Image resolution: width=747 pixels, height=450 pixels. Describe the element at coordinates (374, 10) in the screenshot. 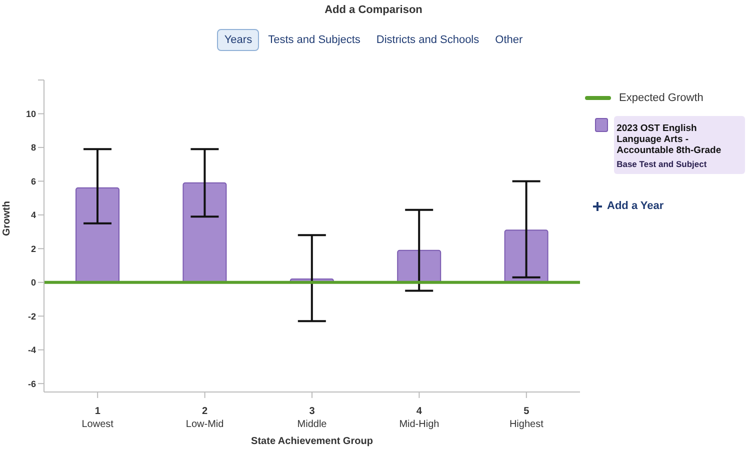

I see `chart-title: Add a Comparison` at that location.